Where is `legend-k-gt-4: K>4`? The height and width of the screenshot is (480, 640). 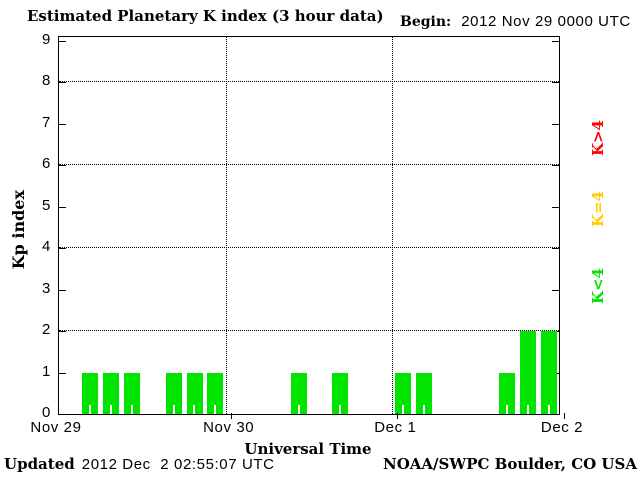 legend-k-gt-4: K>4 is located at coordinates (598, 138).